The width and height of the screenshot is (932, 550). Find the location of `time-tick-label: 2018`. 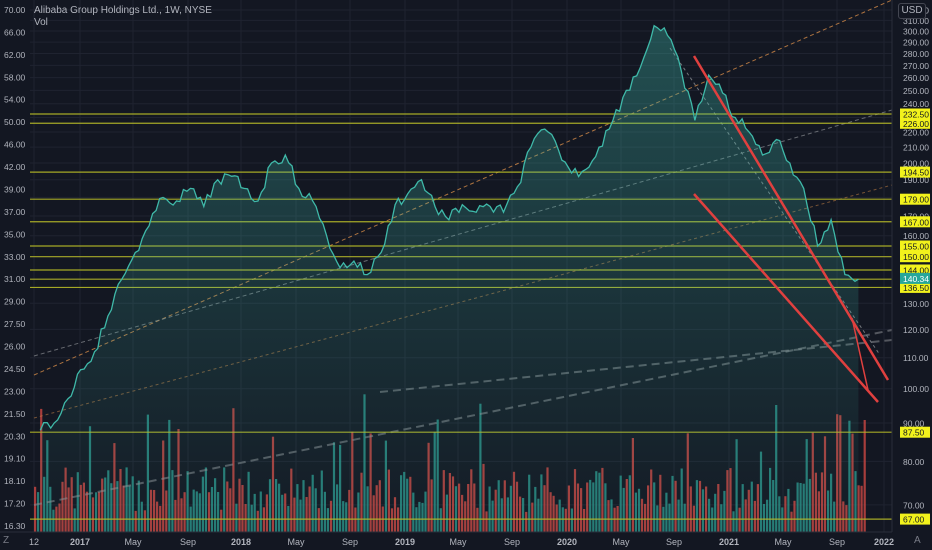

time-tick-label: 2018 is located at coordinates (241, 542).